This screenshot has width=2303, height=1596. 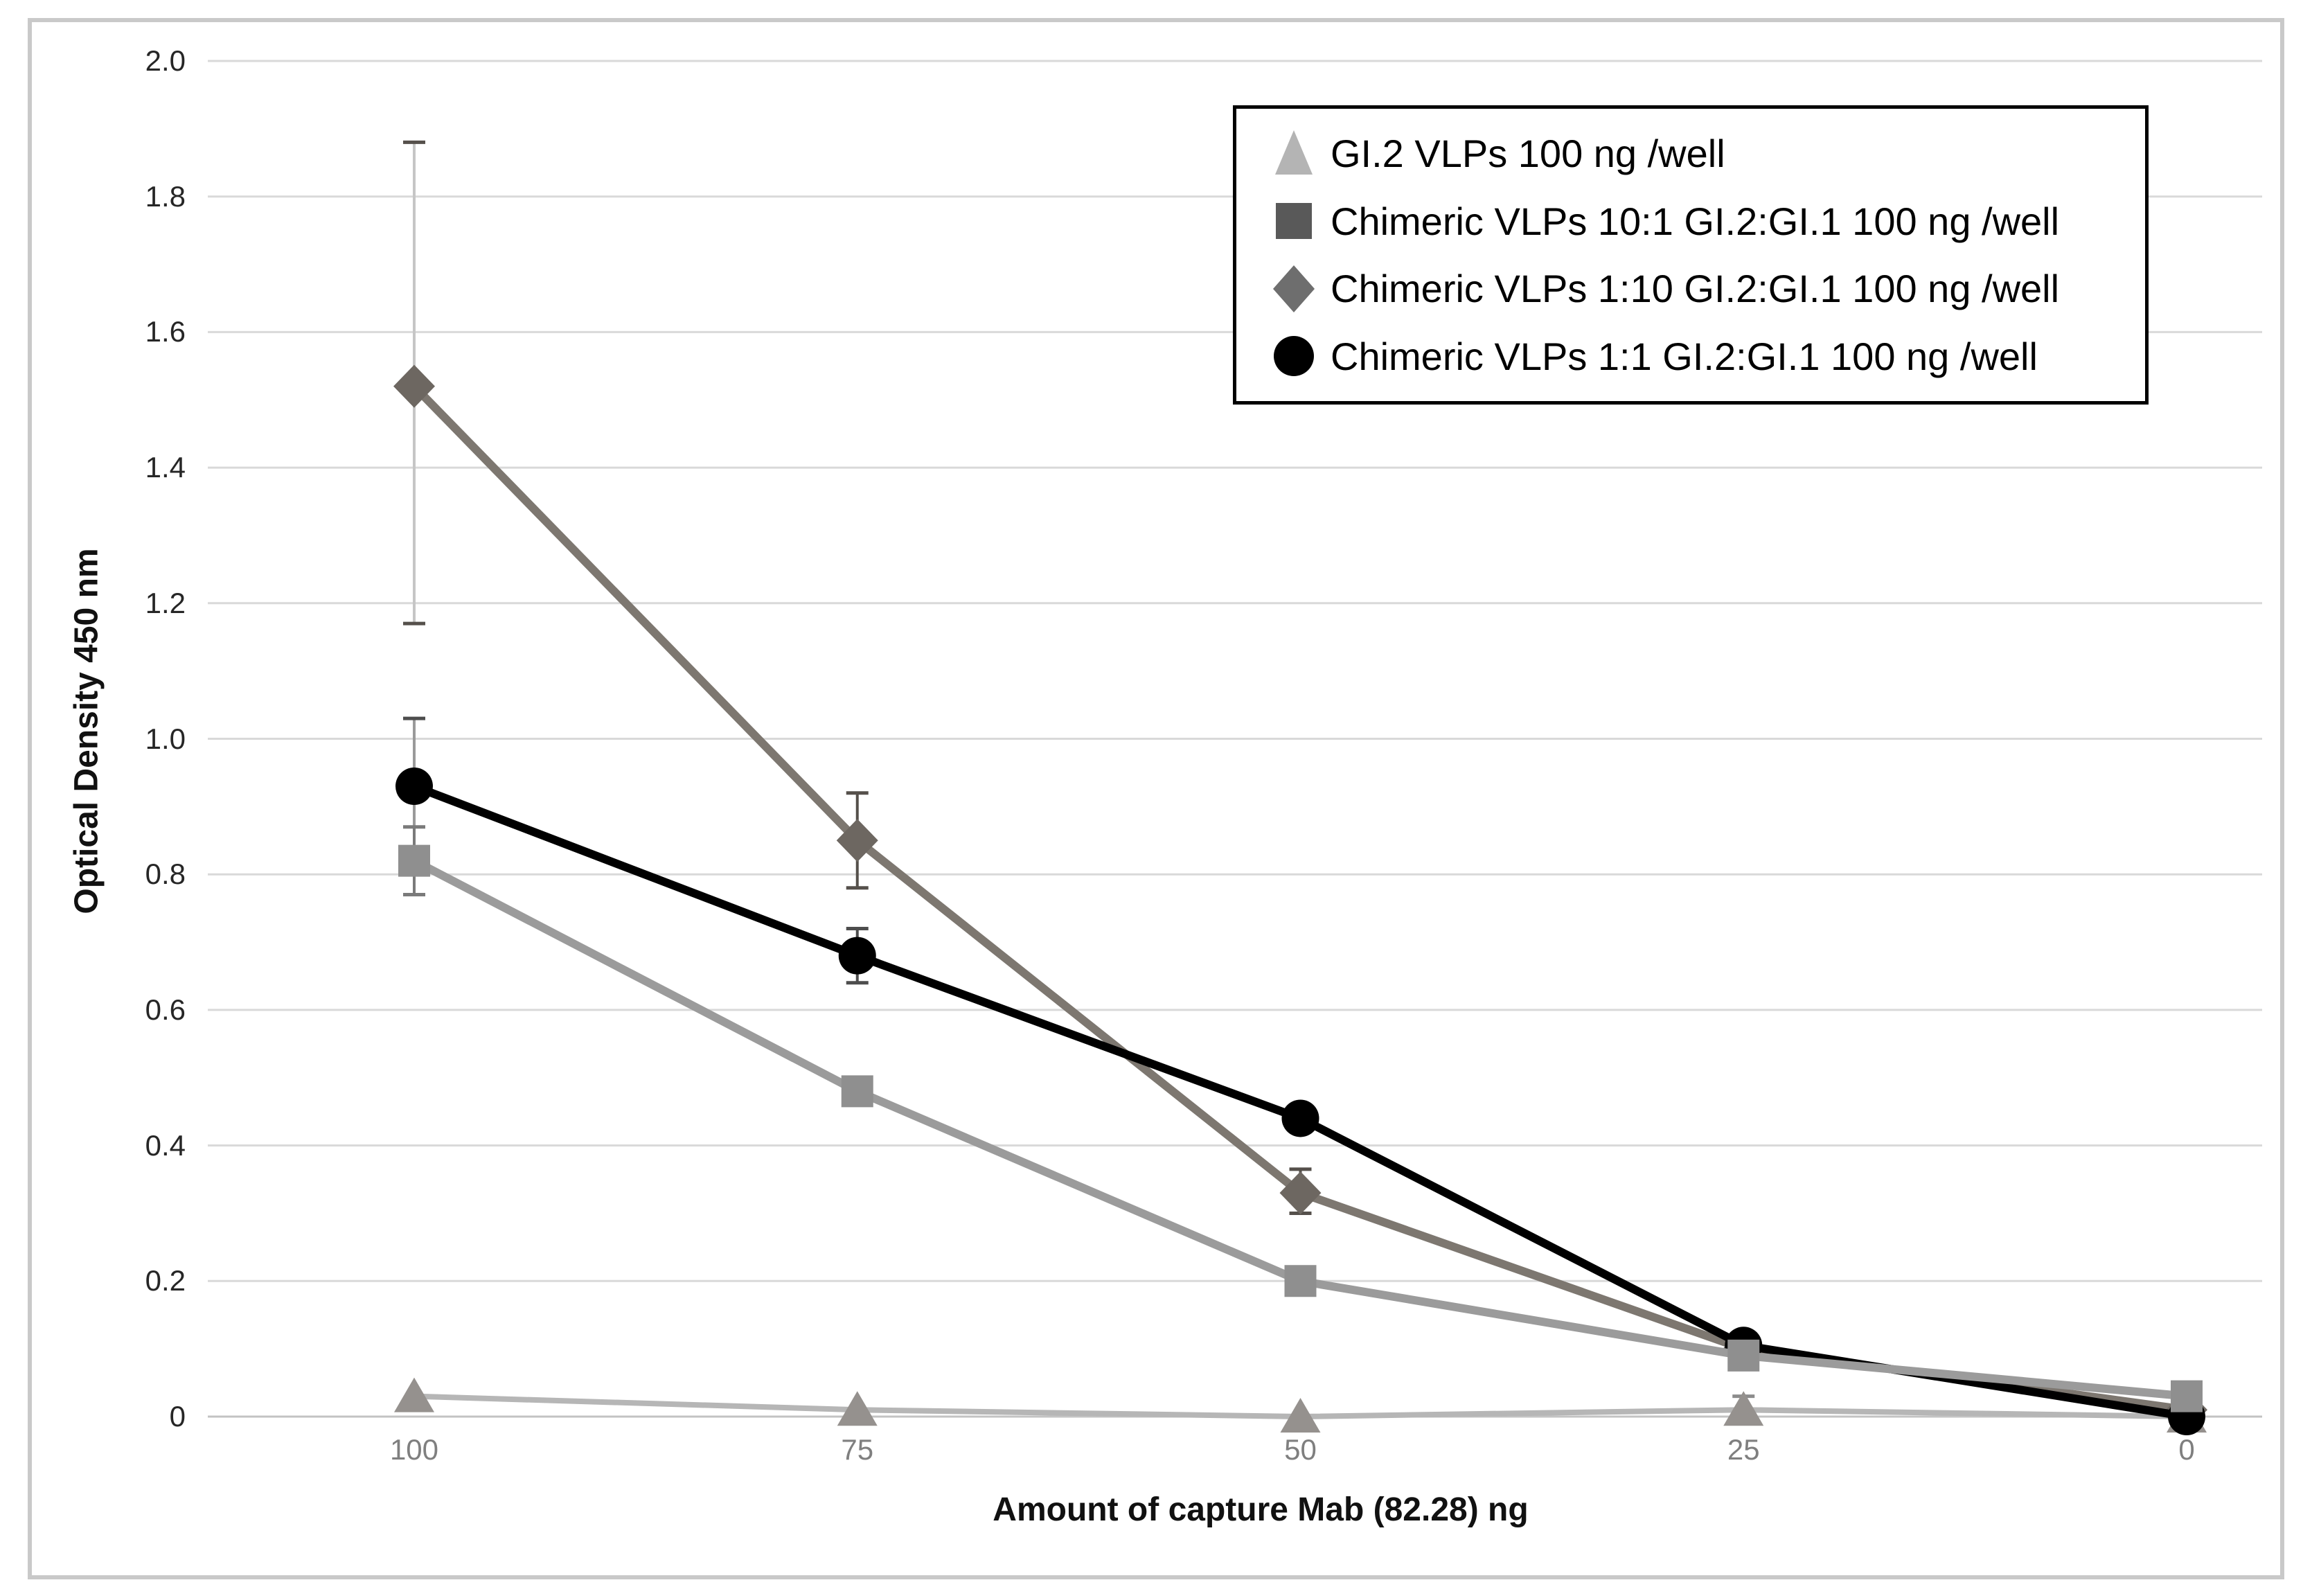 I want to click on legend-item: Chimeric VLPs 1:1 GI.2:GI.1 100 ng /well, so click(x=1703, y=356).